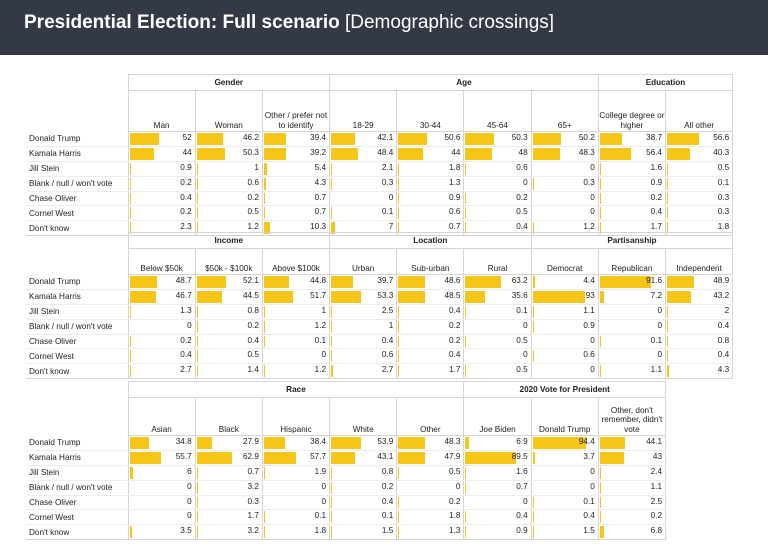  What do you see at coordinates (186, 531) in the screenshot?
I see `value-label: 3.5` at bounding box center [186, 531].